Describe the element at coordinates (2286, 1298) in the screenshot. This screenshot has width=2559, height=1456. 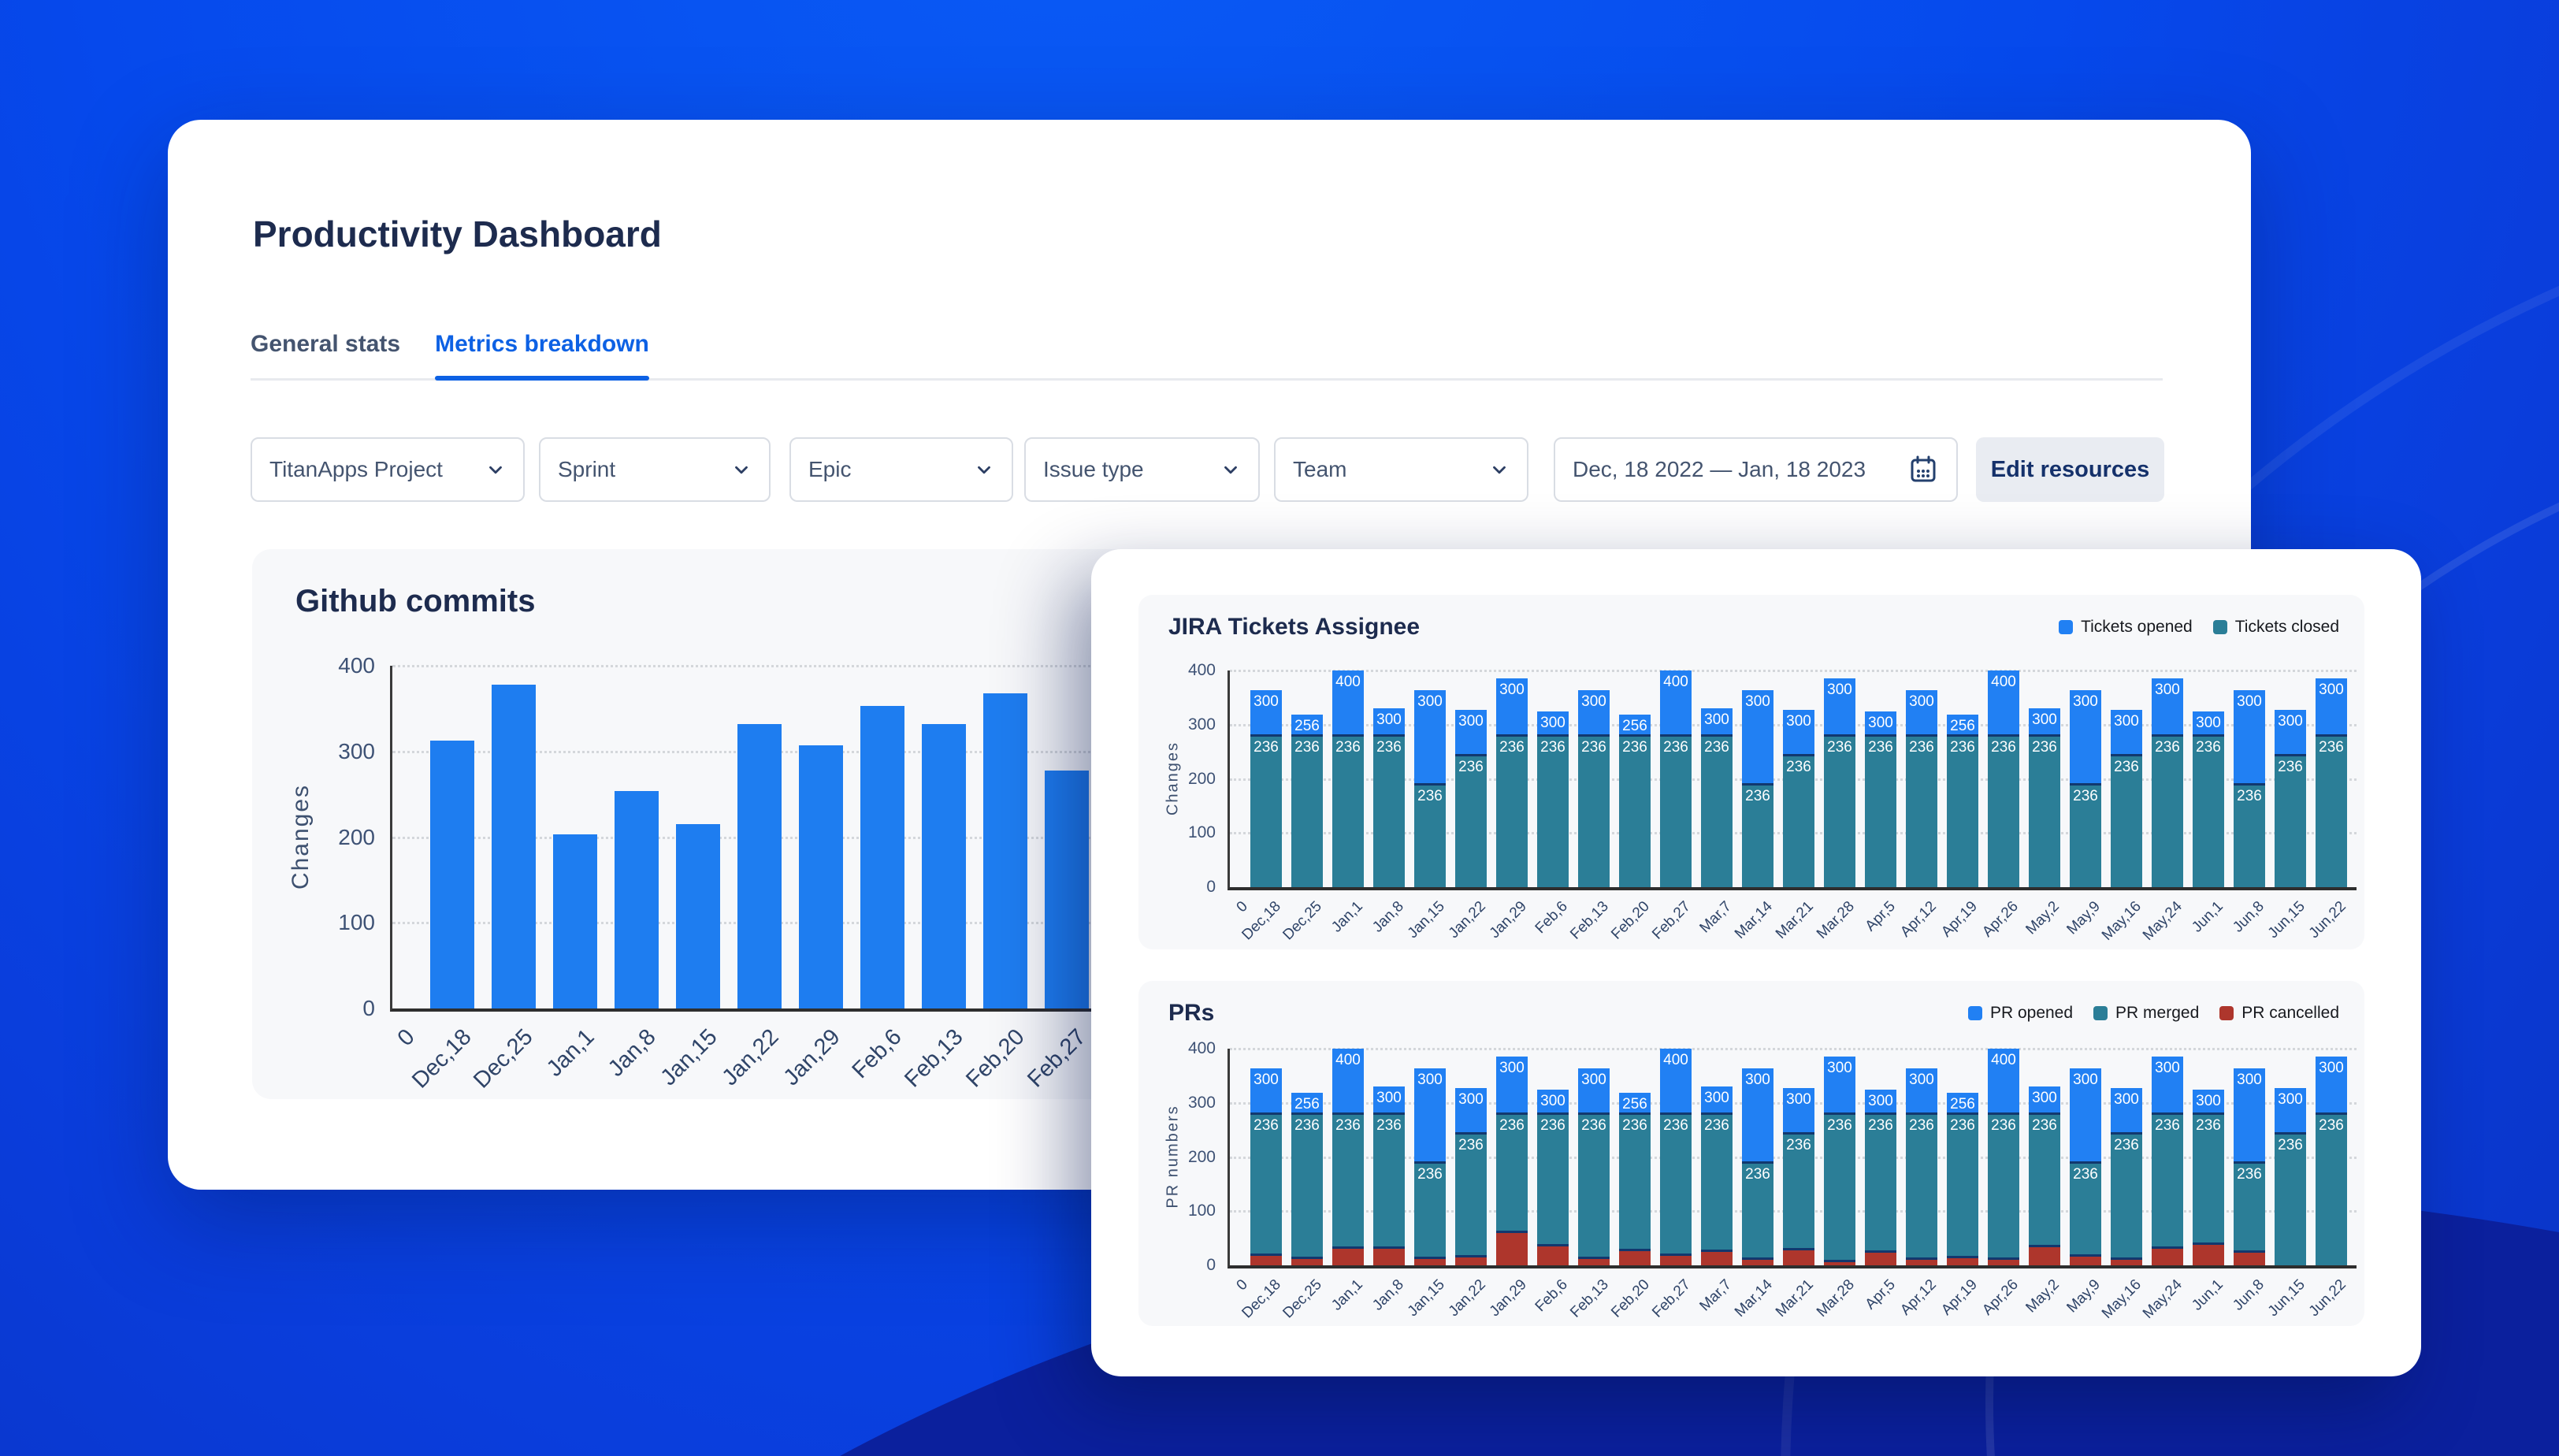
I see `x-tick-label: Jun,15` at that location.